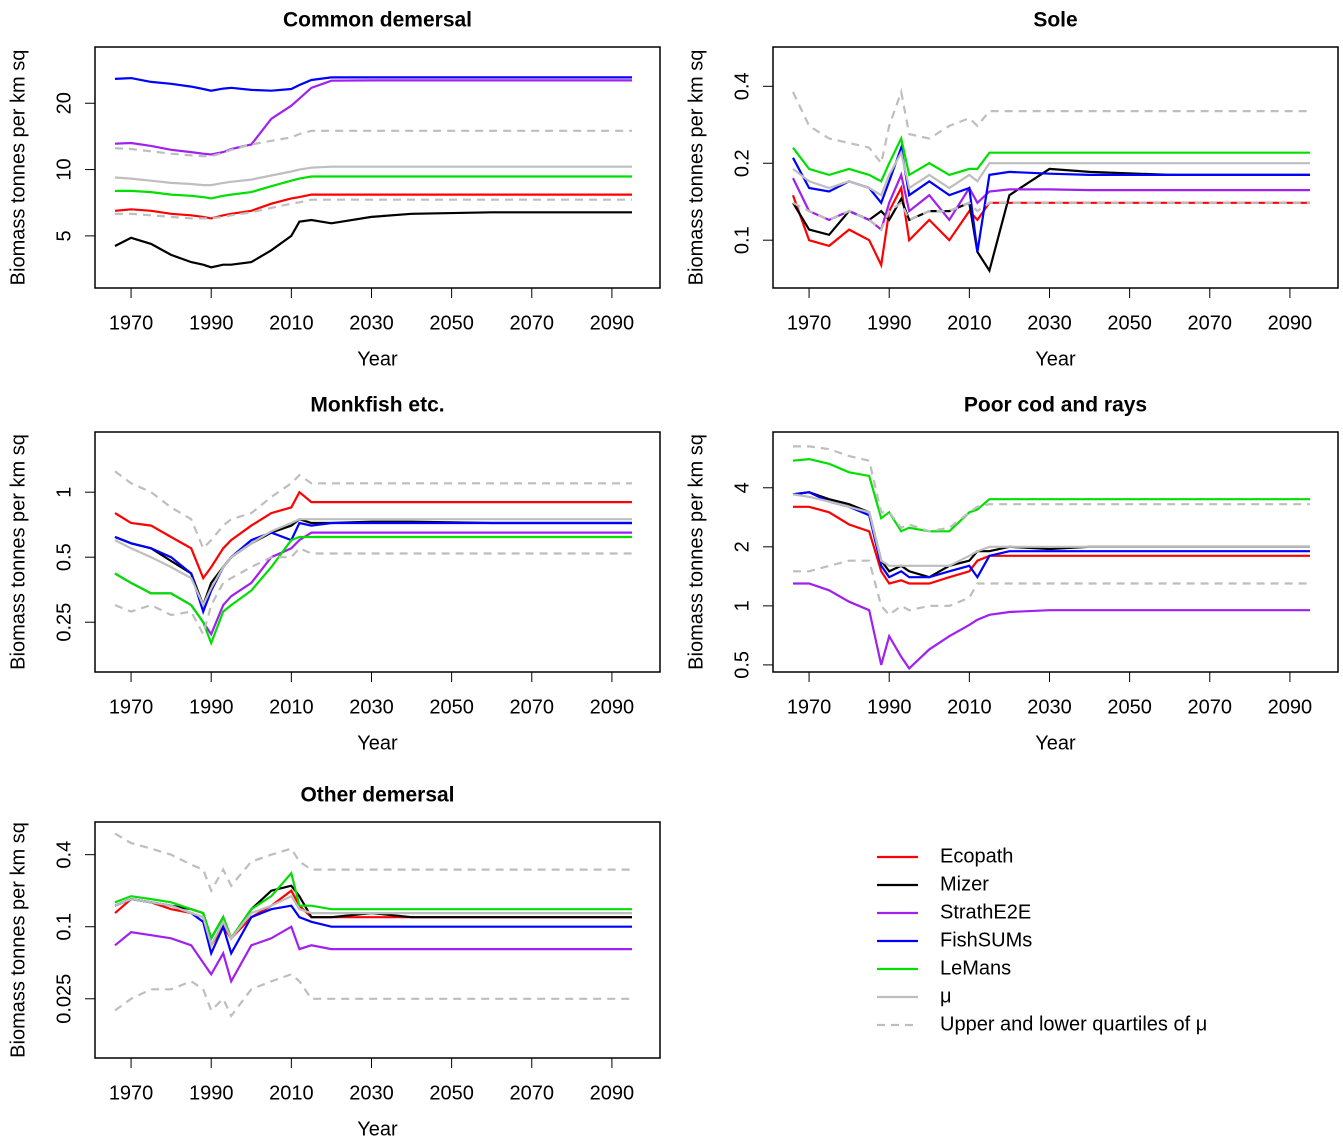 This screenshot has width=1343, height=1141. I want to click on panel-title: Sole, so click(1055, 20).